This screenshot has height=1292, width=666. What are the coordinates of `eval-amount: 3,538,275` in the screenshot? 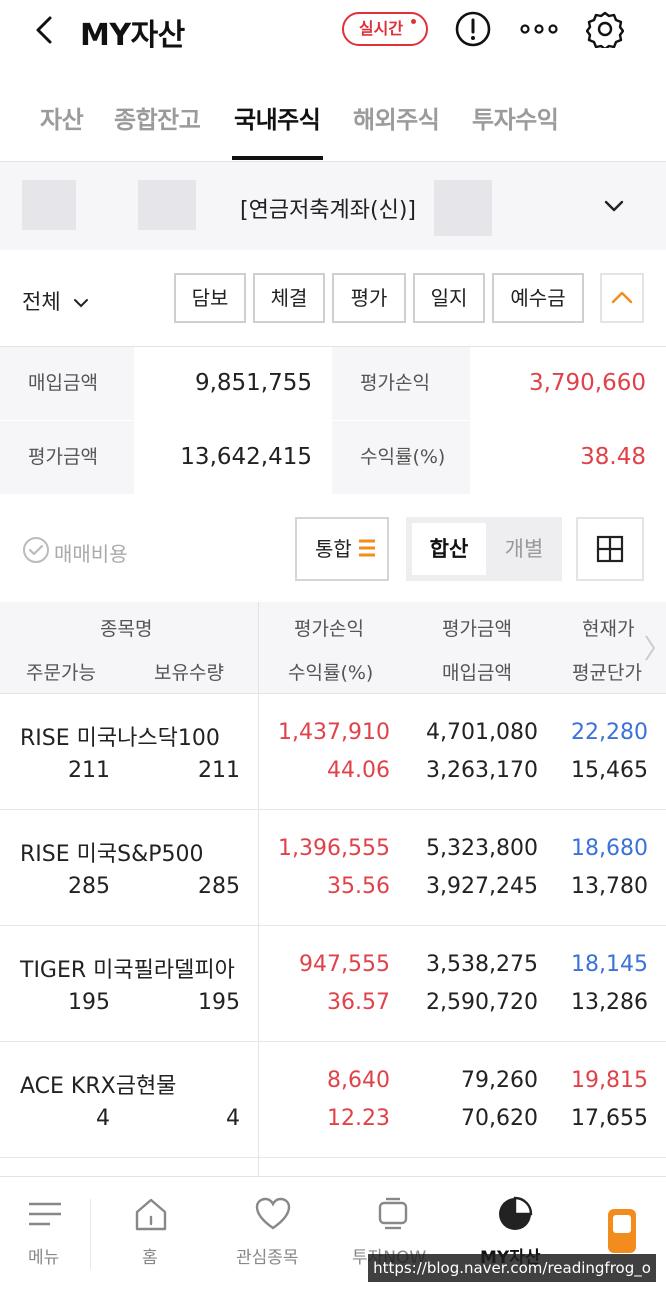 It's located at (482, 964).